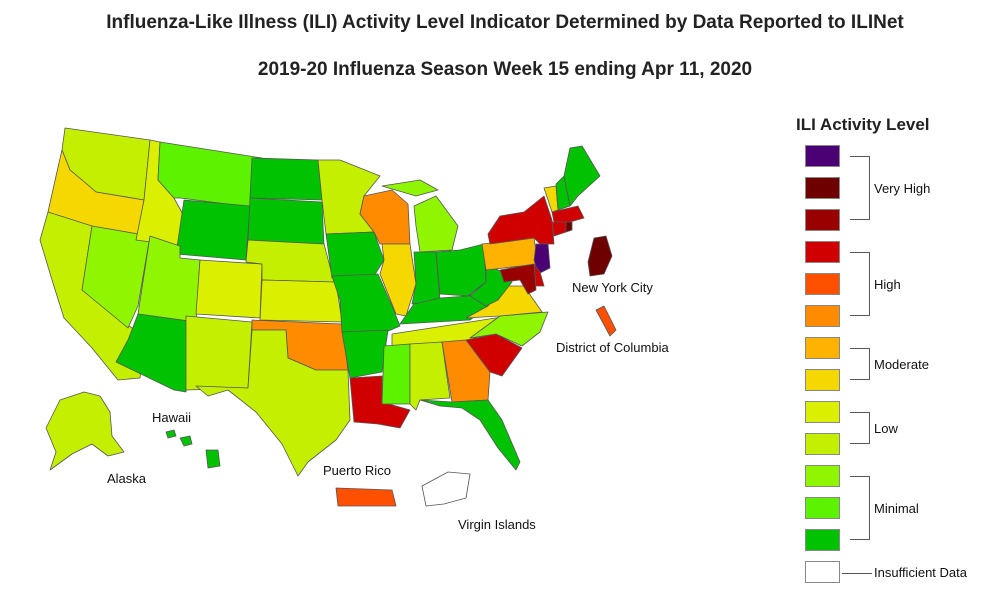 The image size is (999, 600). I want to click on legend-bracket-very-high, so click(860, 188).